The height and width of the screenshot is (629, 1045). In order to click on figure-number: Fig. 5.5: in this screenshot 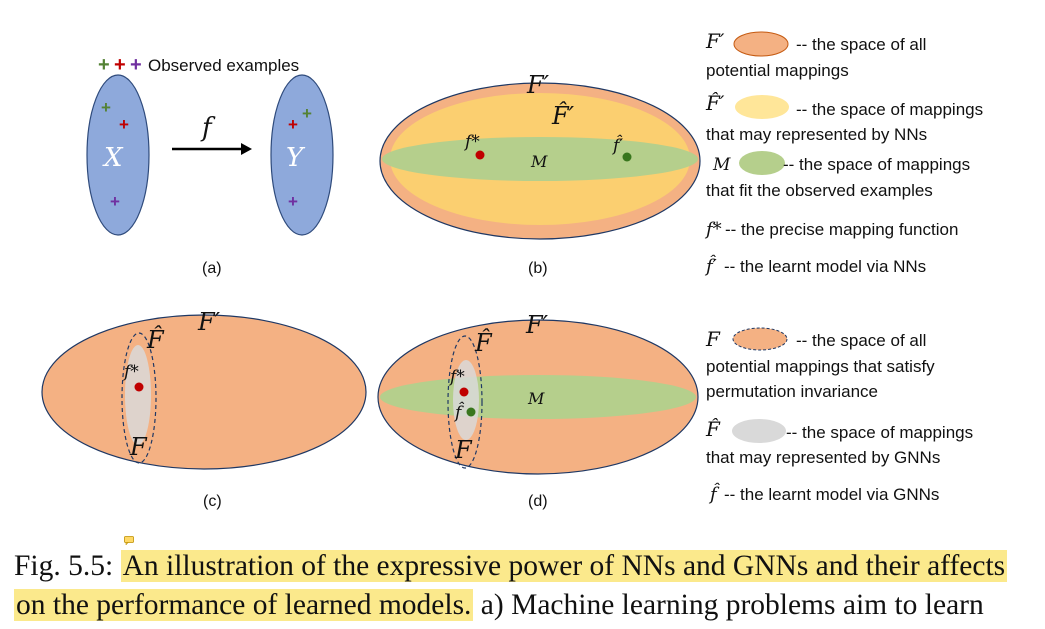, I will do `click(64, 566)`.